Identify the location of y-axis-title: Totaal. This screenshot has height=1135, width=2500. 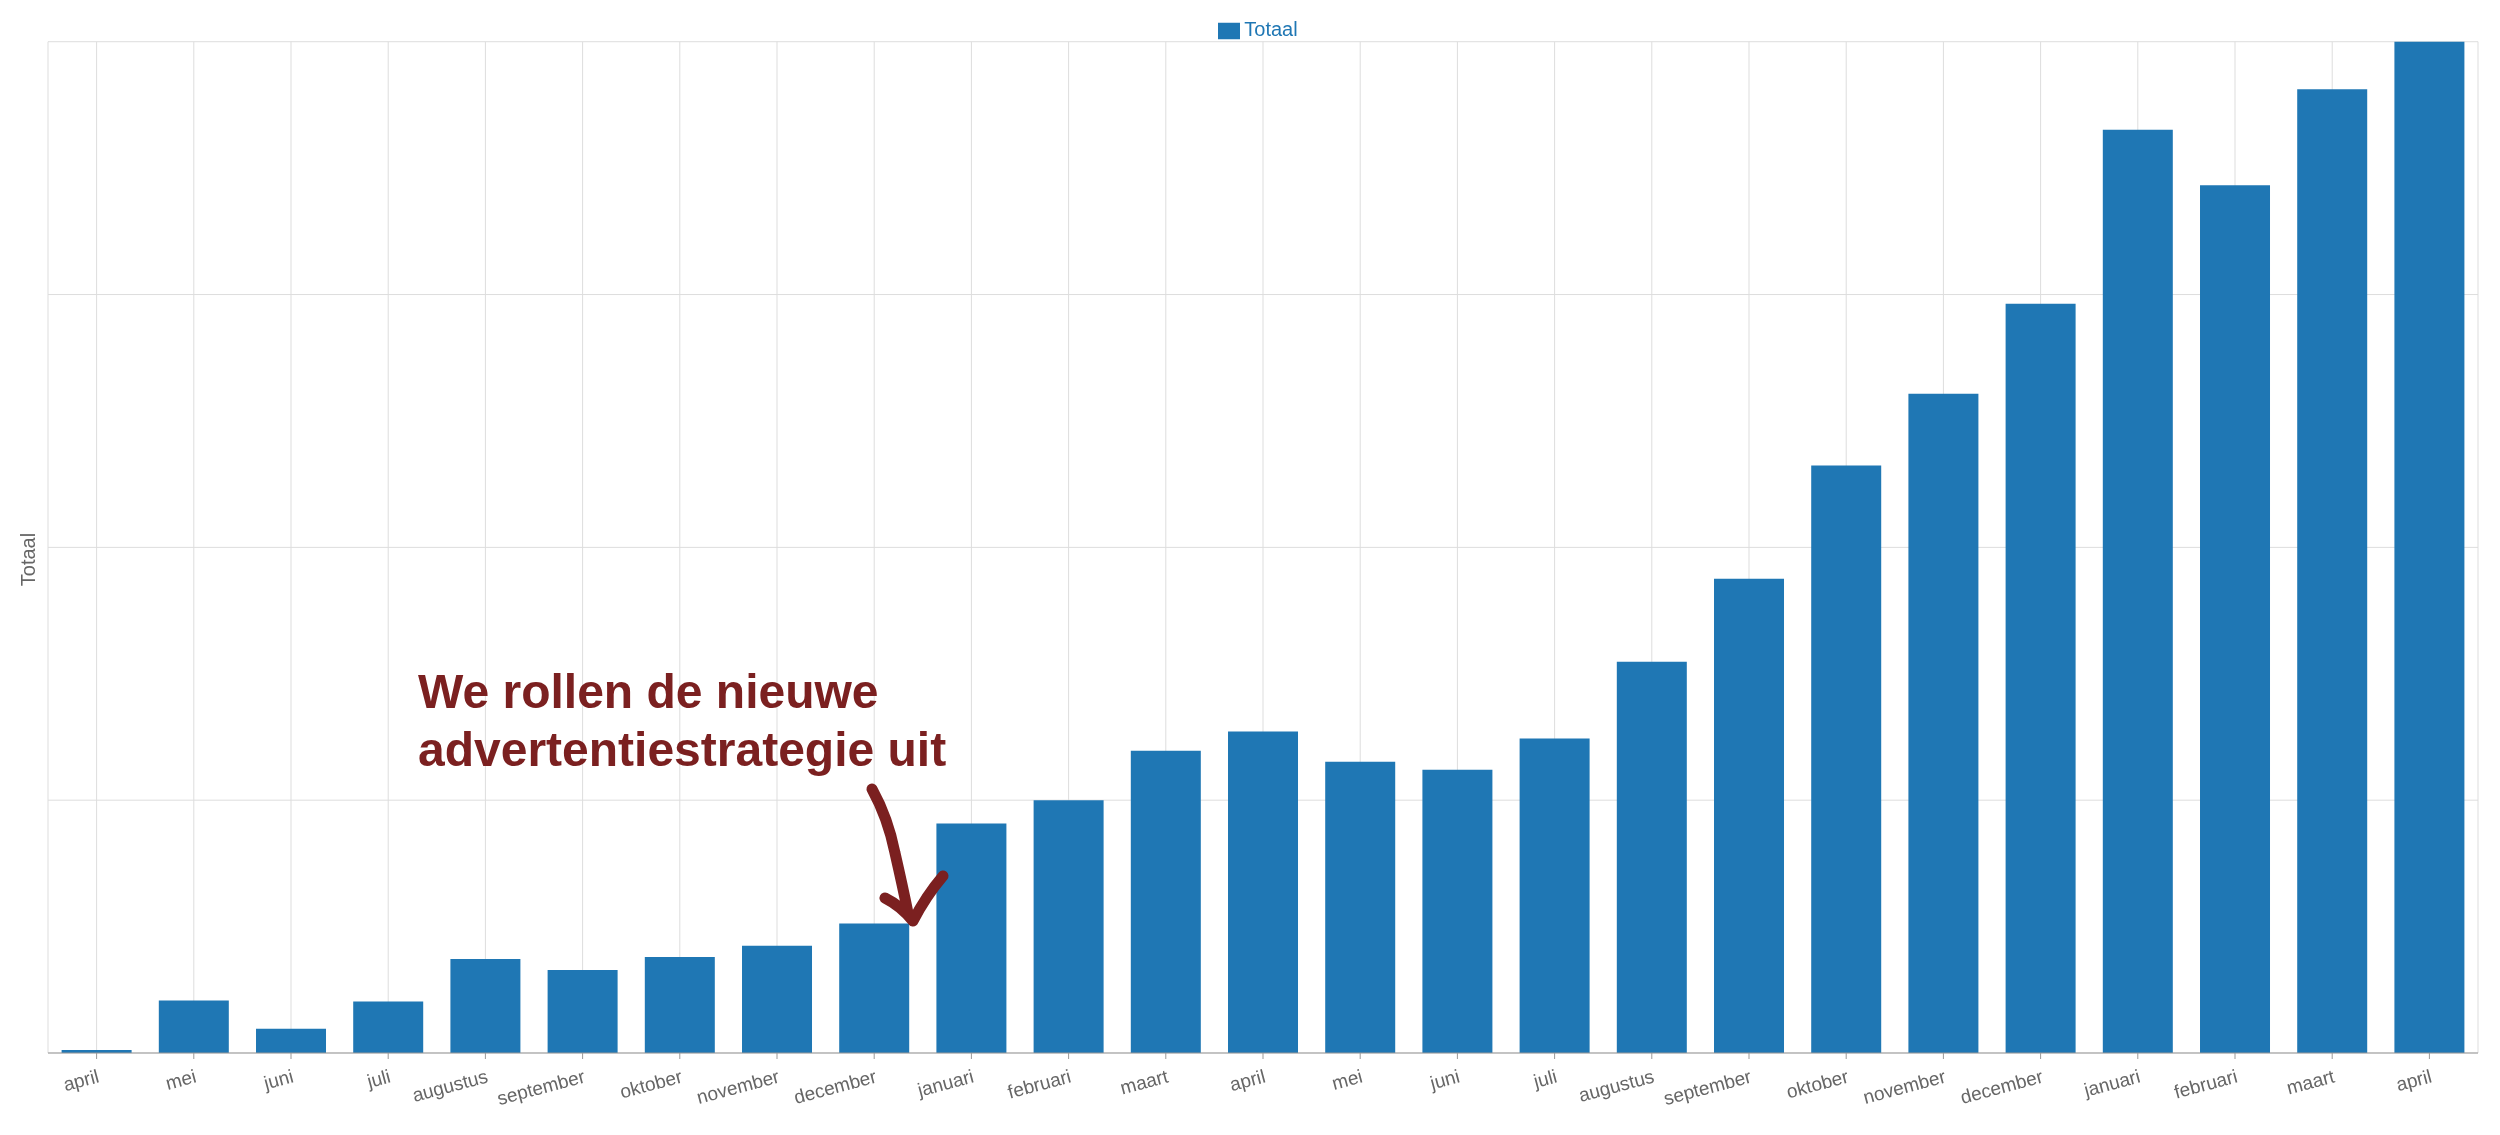
(28, 560).